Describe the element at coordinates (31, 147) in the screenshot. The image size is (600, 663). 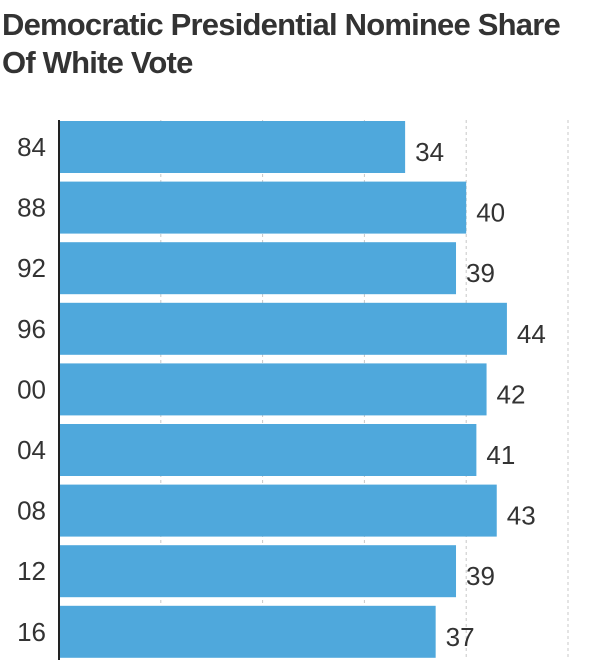
I see `category-tick-label: 84` at that location.